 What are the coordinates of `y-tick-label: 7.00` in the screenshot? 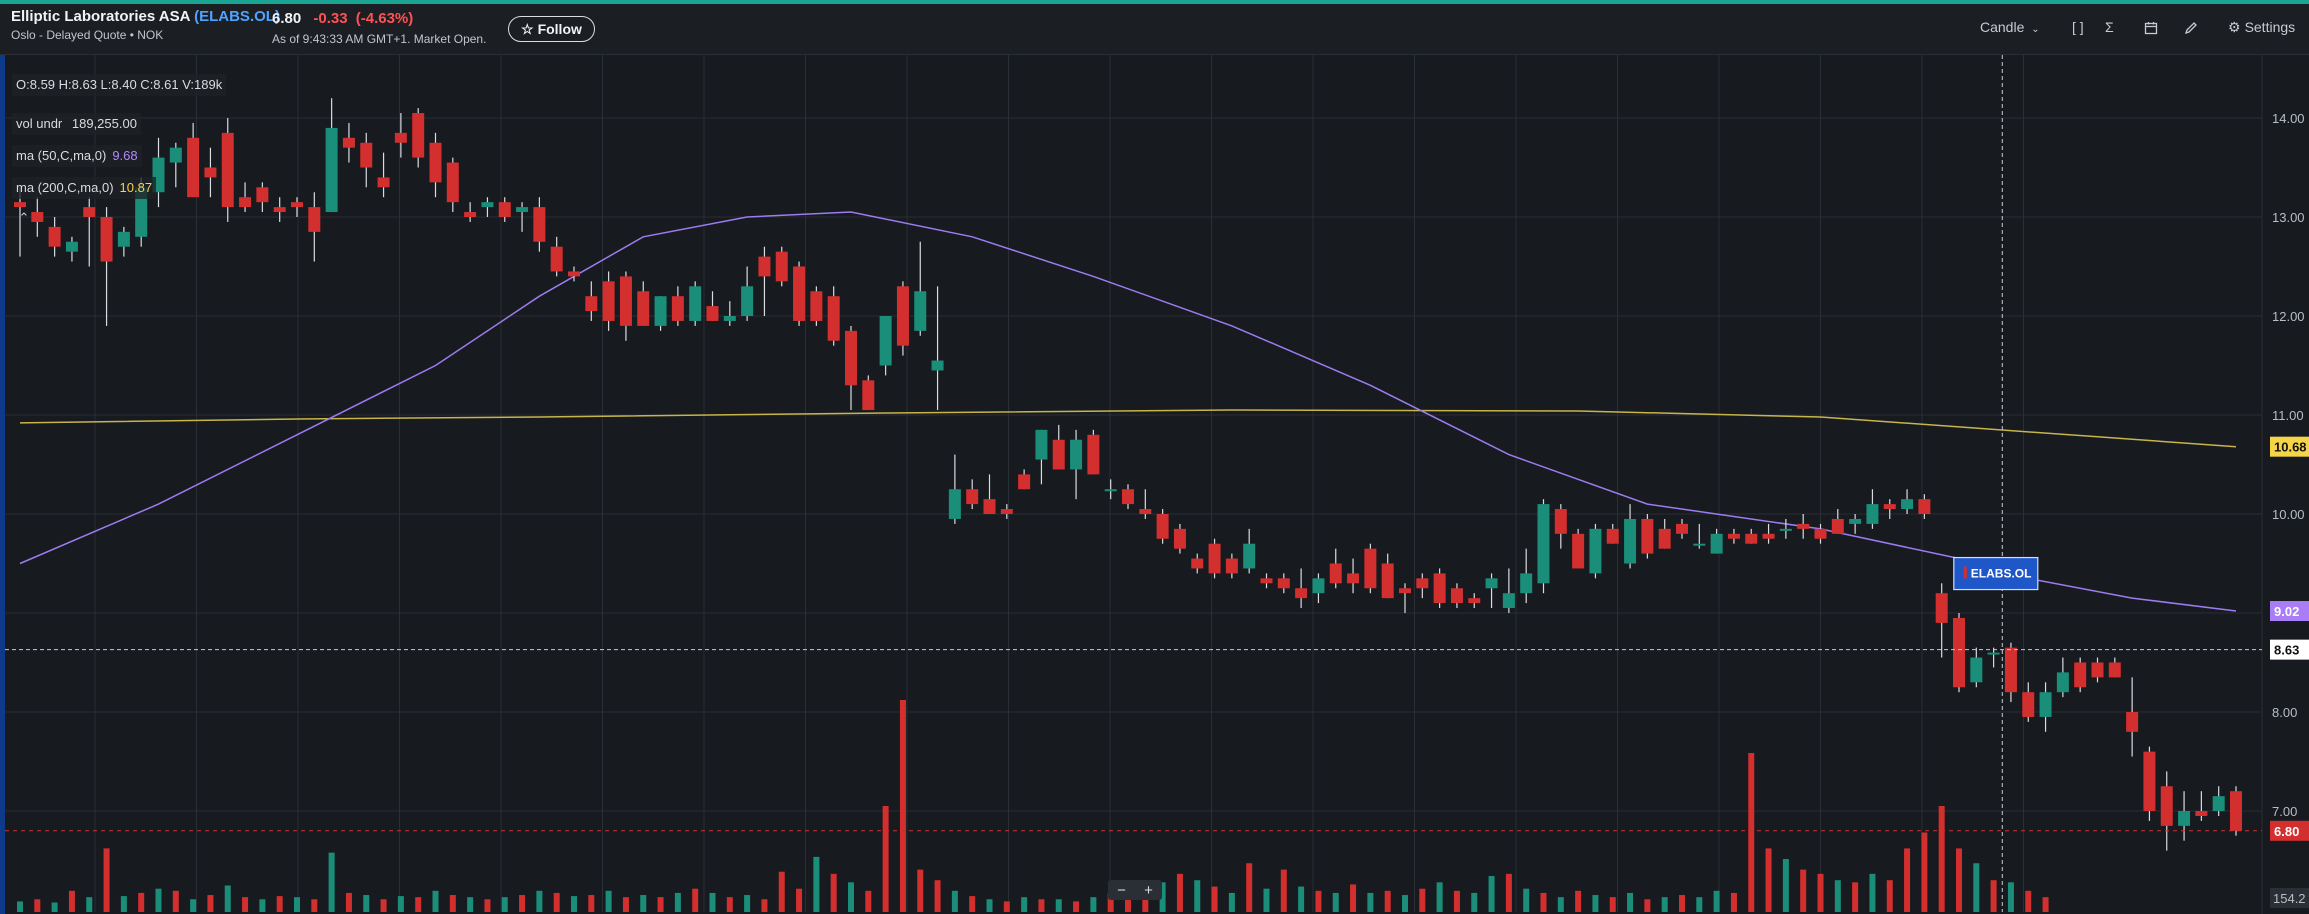 It's located at (2284, 811).